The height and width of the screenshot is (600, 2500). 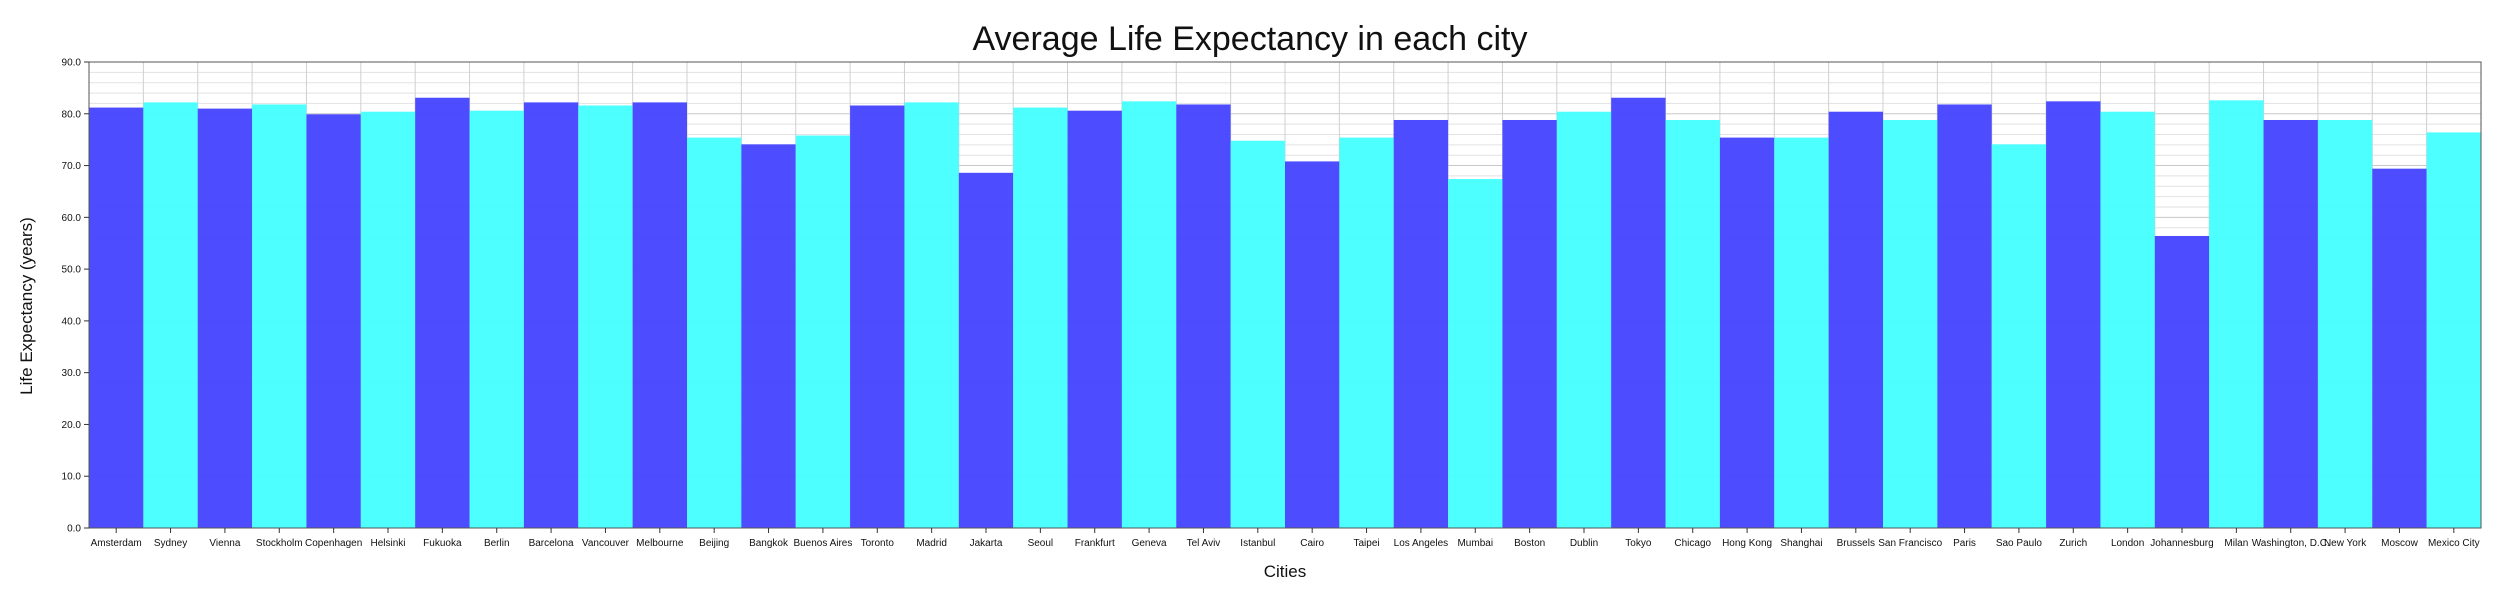 What do you see at coordinates (986, 543) in the screenshot?
I see `x-tick-label: Jakarta` at bounding box center [986, 543].